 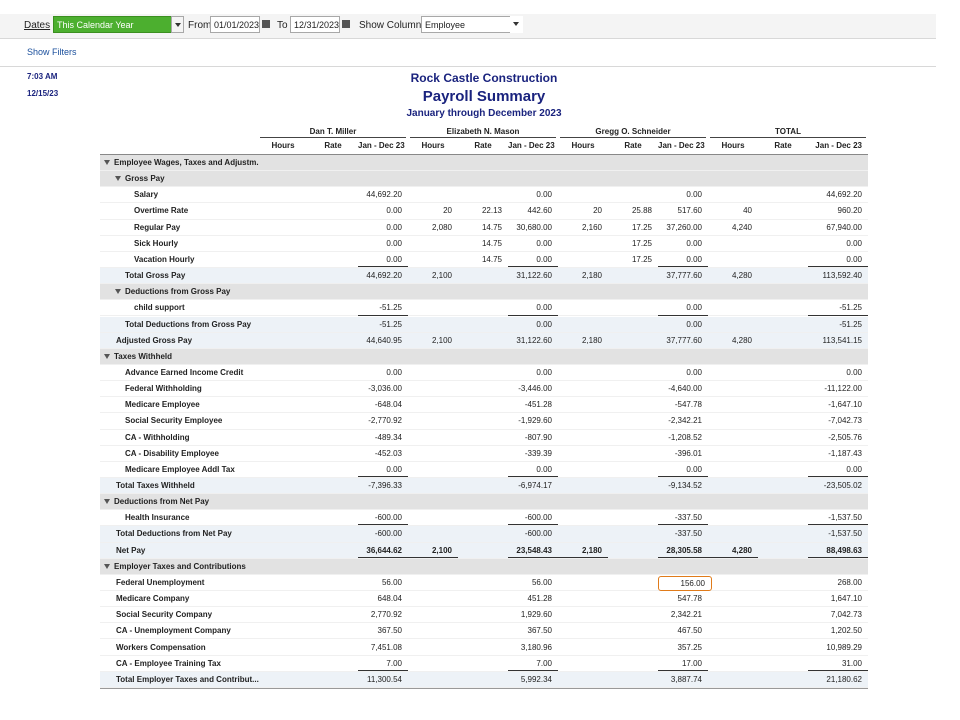 I want to click on dates-label: Dates, so click(x=37, y=25).